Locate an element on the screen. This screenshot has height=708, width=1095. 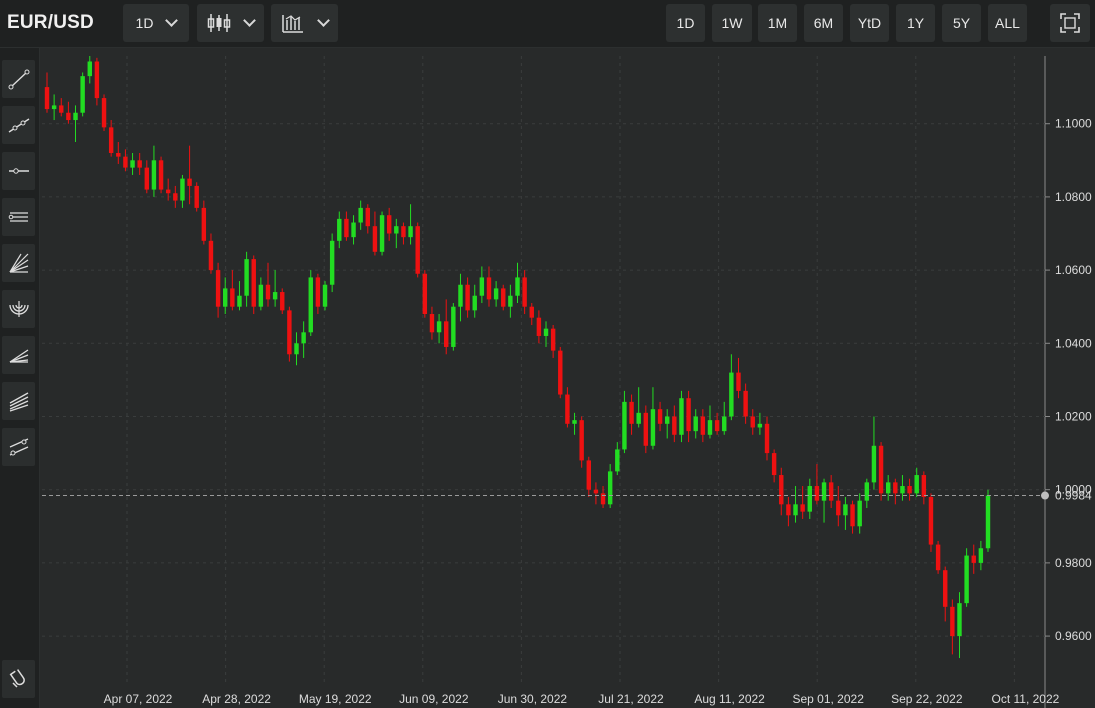
x-tick-label: Apr 28, 2022 is located at coordinates (236, 699).